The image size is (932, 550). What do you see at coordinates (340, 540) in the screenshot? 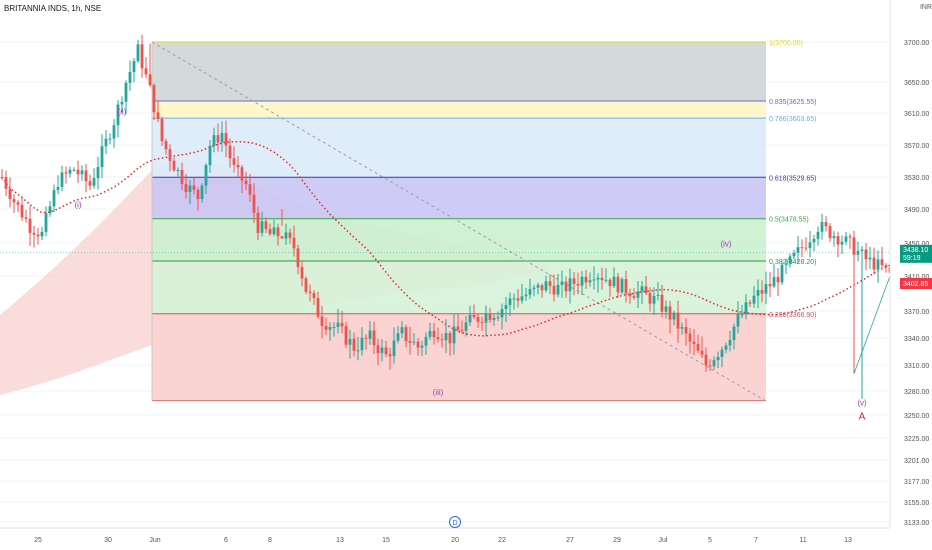
I see `x-tick-label: 13` at bounding box center [340, 540].